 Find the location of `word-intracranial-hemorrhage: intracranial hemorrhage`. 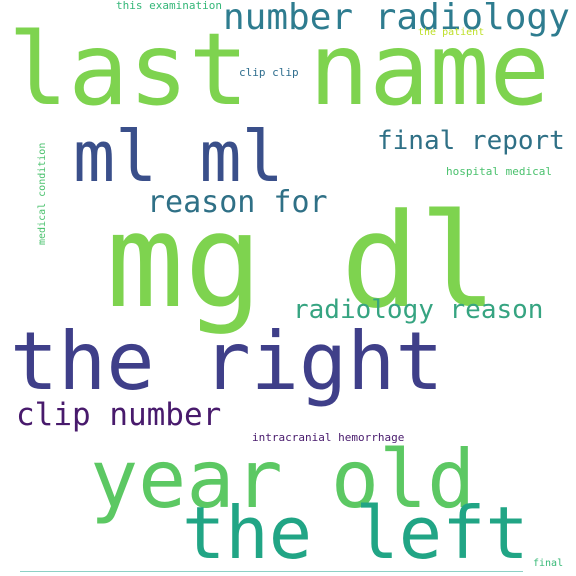

word-intracranial-hemorrhage: intracranial hemorrhage is located at coordinates (328, 437).